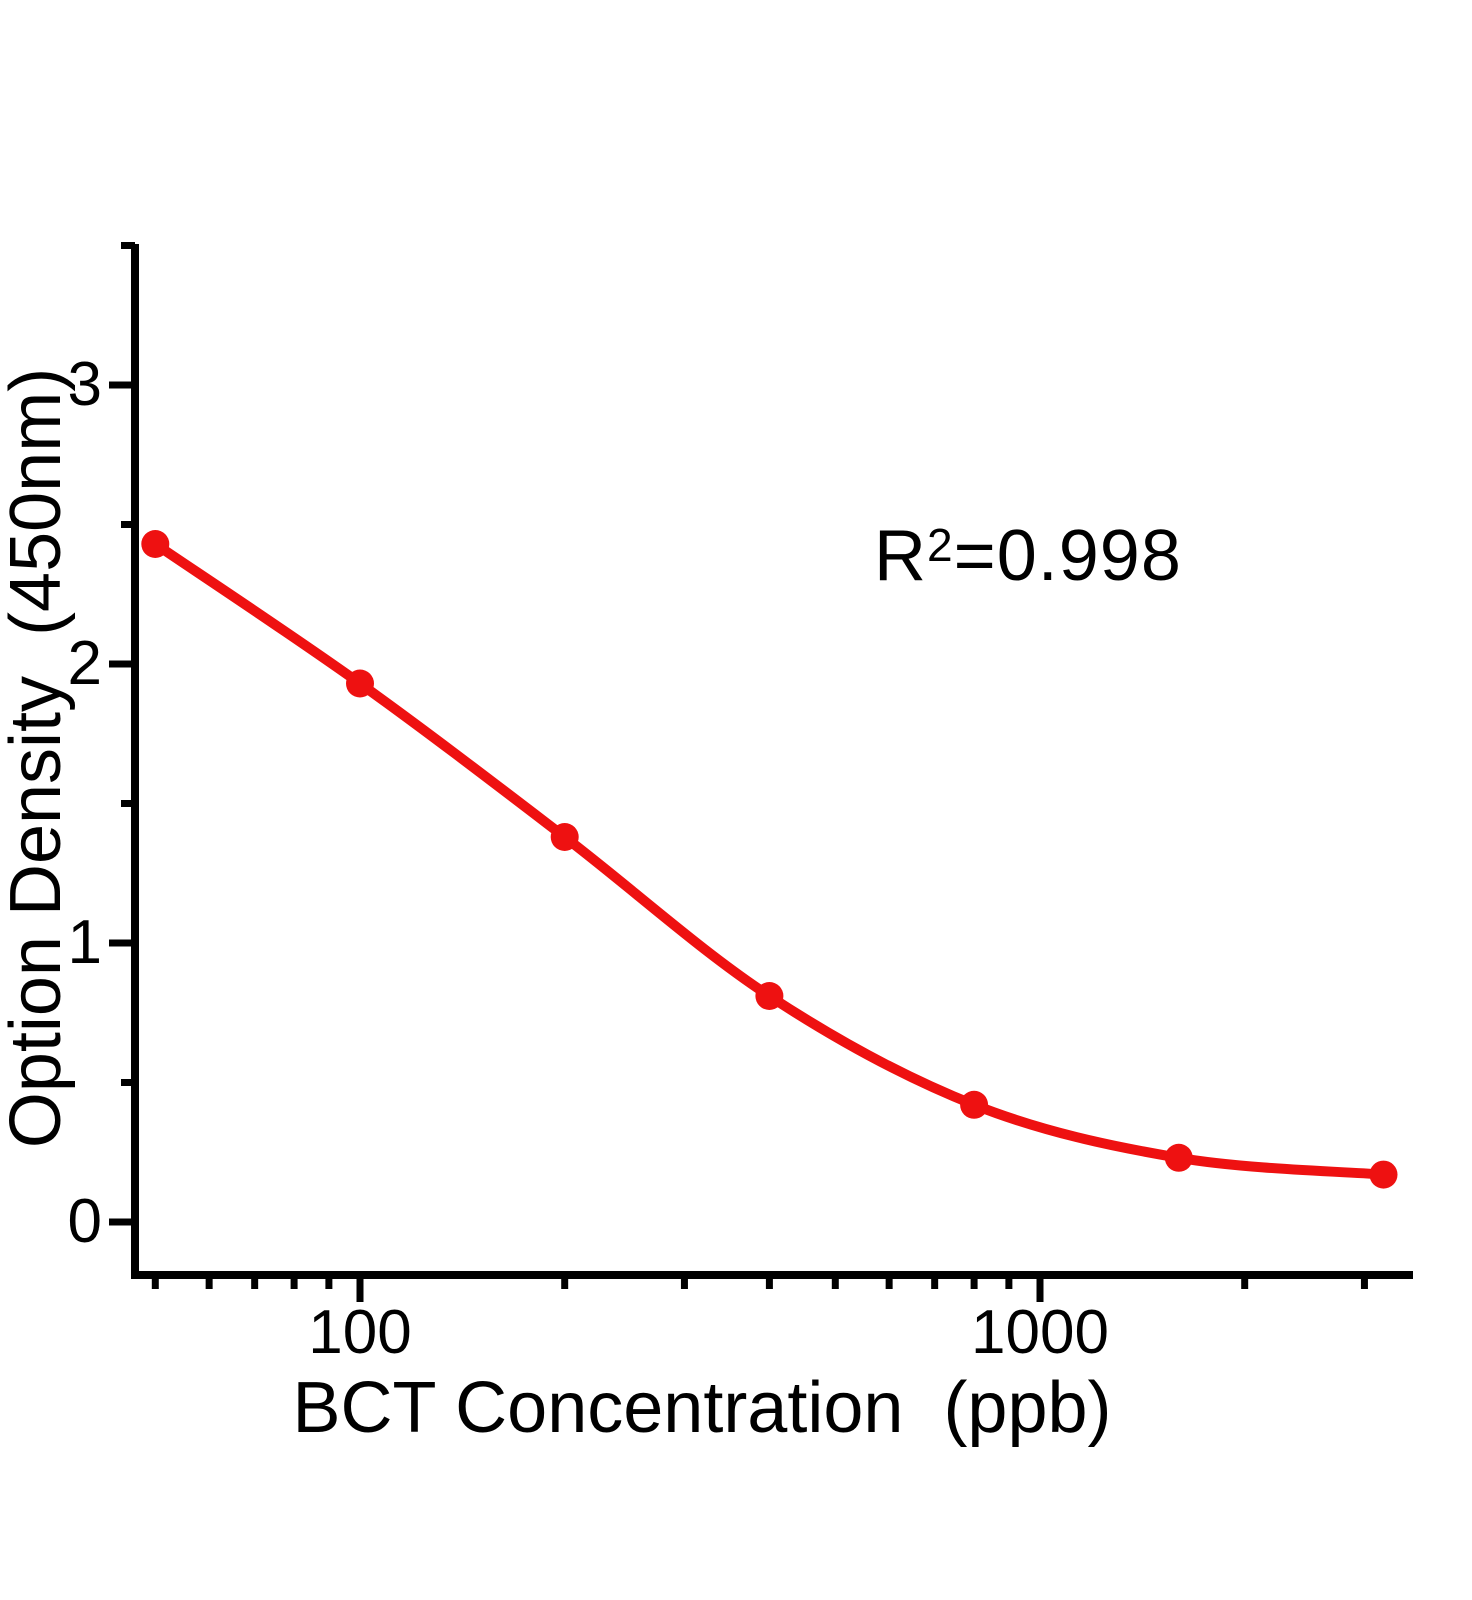 The height and width of the screenshot is (1600, 1472). Describe the element at coordinates (85, 942) in the screenshot. I see `y-tick-label: 1` at that location.